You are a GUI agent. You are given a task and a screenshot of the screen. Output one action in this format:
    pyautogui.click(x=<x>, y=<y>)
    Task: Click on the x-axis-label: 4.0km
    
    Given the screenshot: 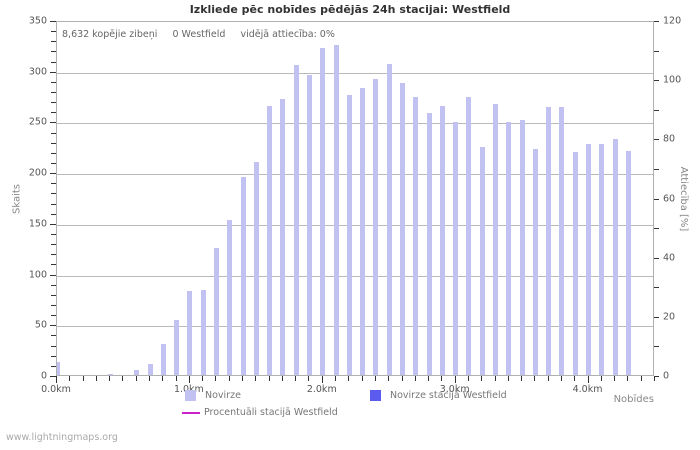 What is the action you would take?
    pyautogui.click(x=587, y=389)
    